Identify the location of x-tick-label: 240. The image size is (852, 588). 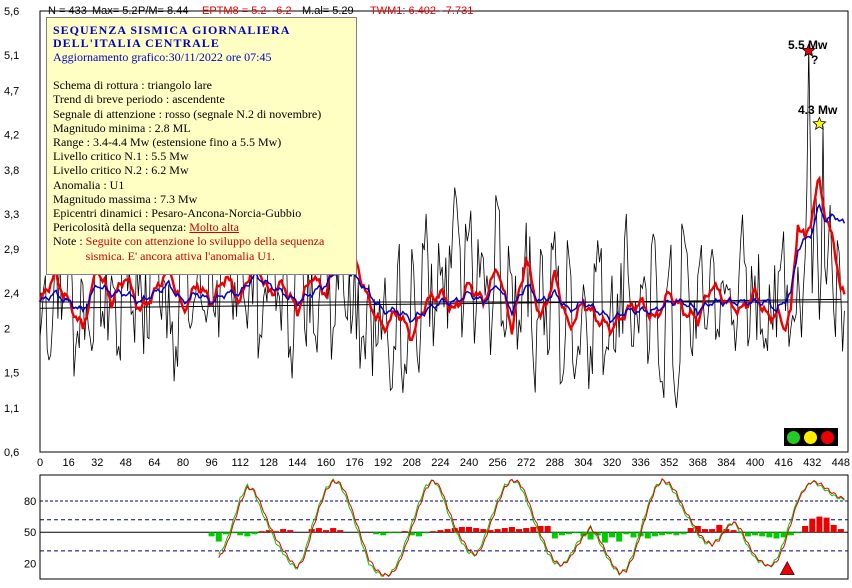
(469, 463).